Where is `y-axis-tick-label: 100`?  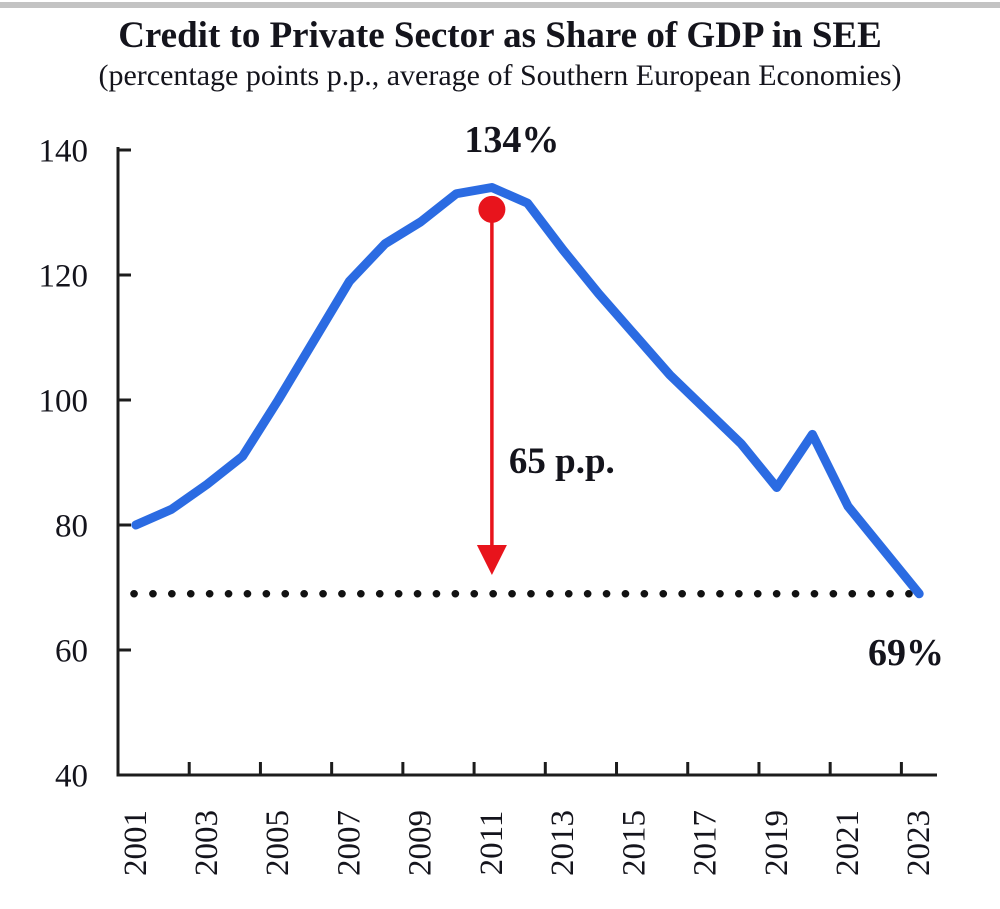
y-axis-tick-label: 100 is located at coordinates (64, 402).